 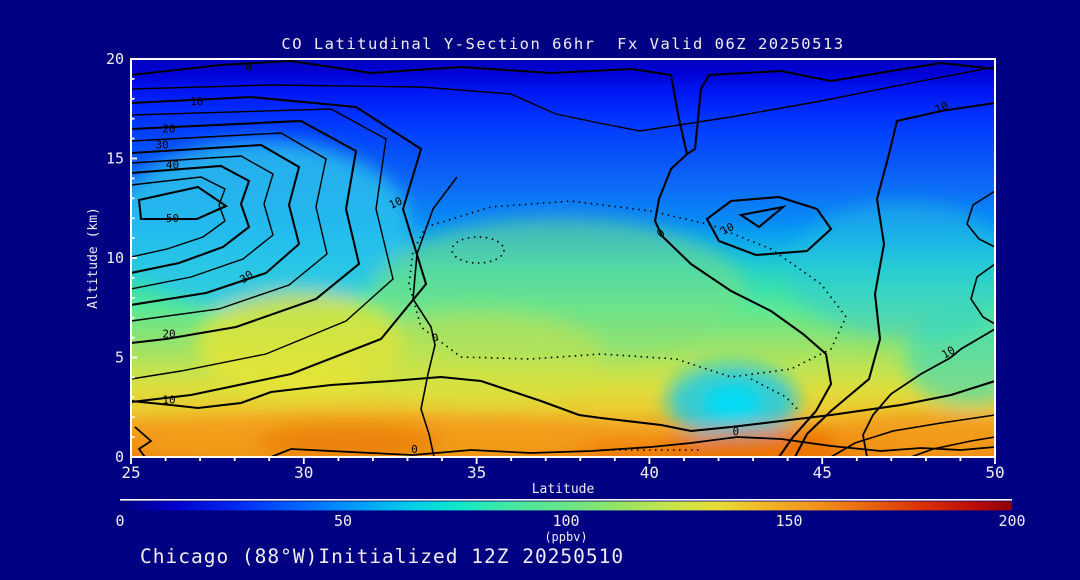 I want to click on colorbar-tick-label: 100, so click(x=565, y=521).